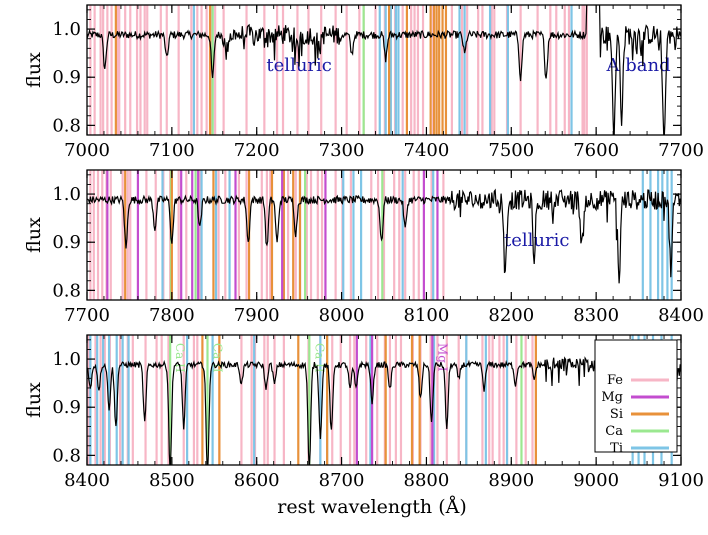  I want to click on legend: Fe Mg Si Ca Ti, so click(636, 397).